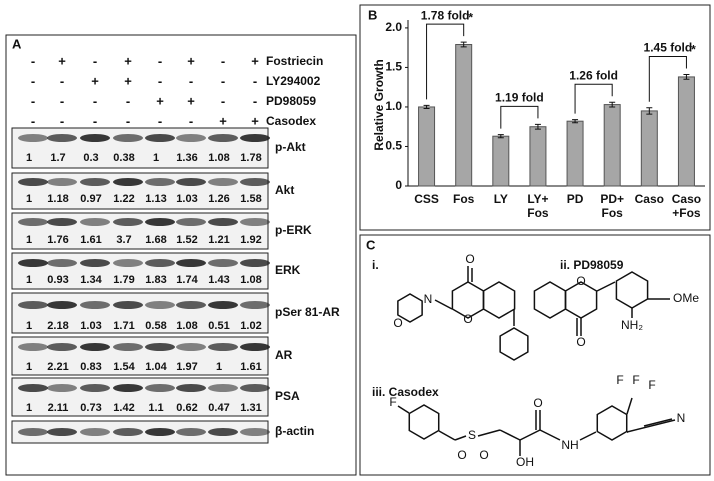 This screenshot has width=714, height=481. I want to click on annotation: 1.19 fold, so click(519, 98).